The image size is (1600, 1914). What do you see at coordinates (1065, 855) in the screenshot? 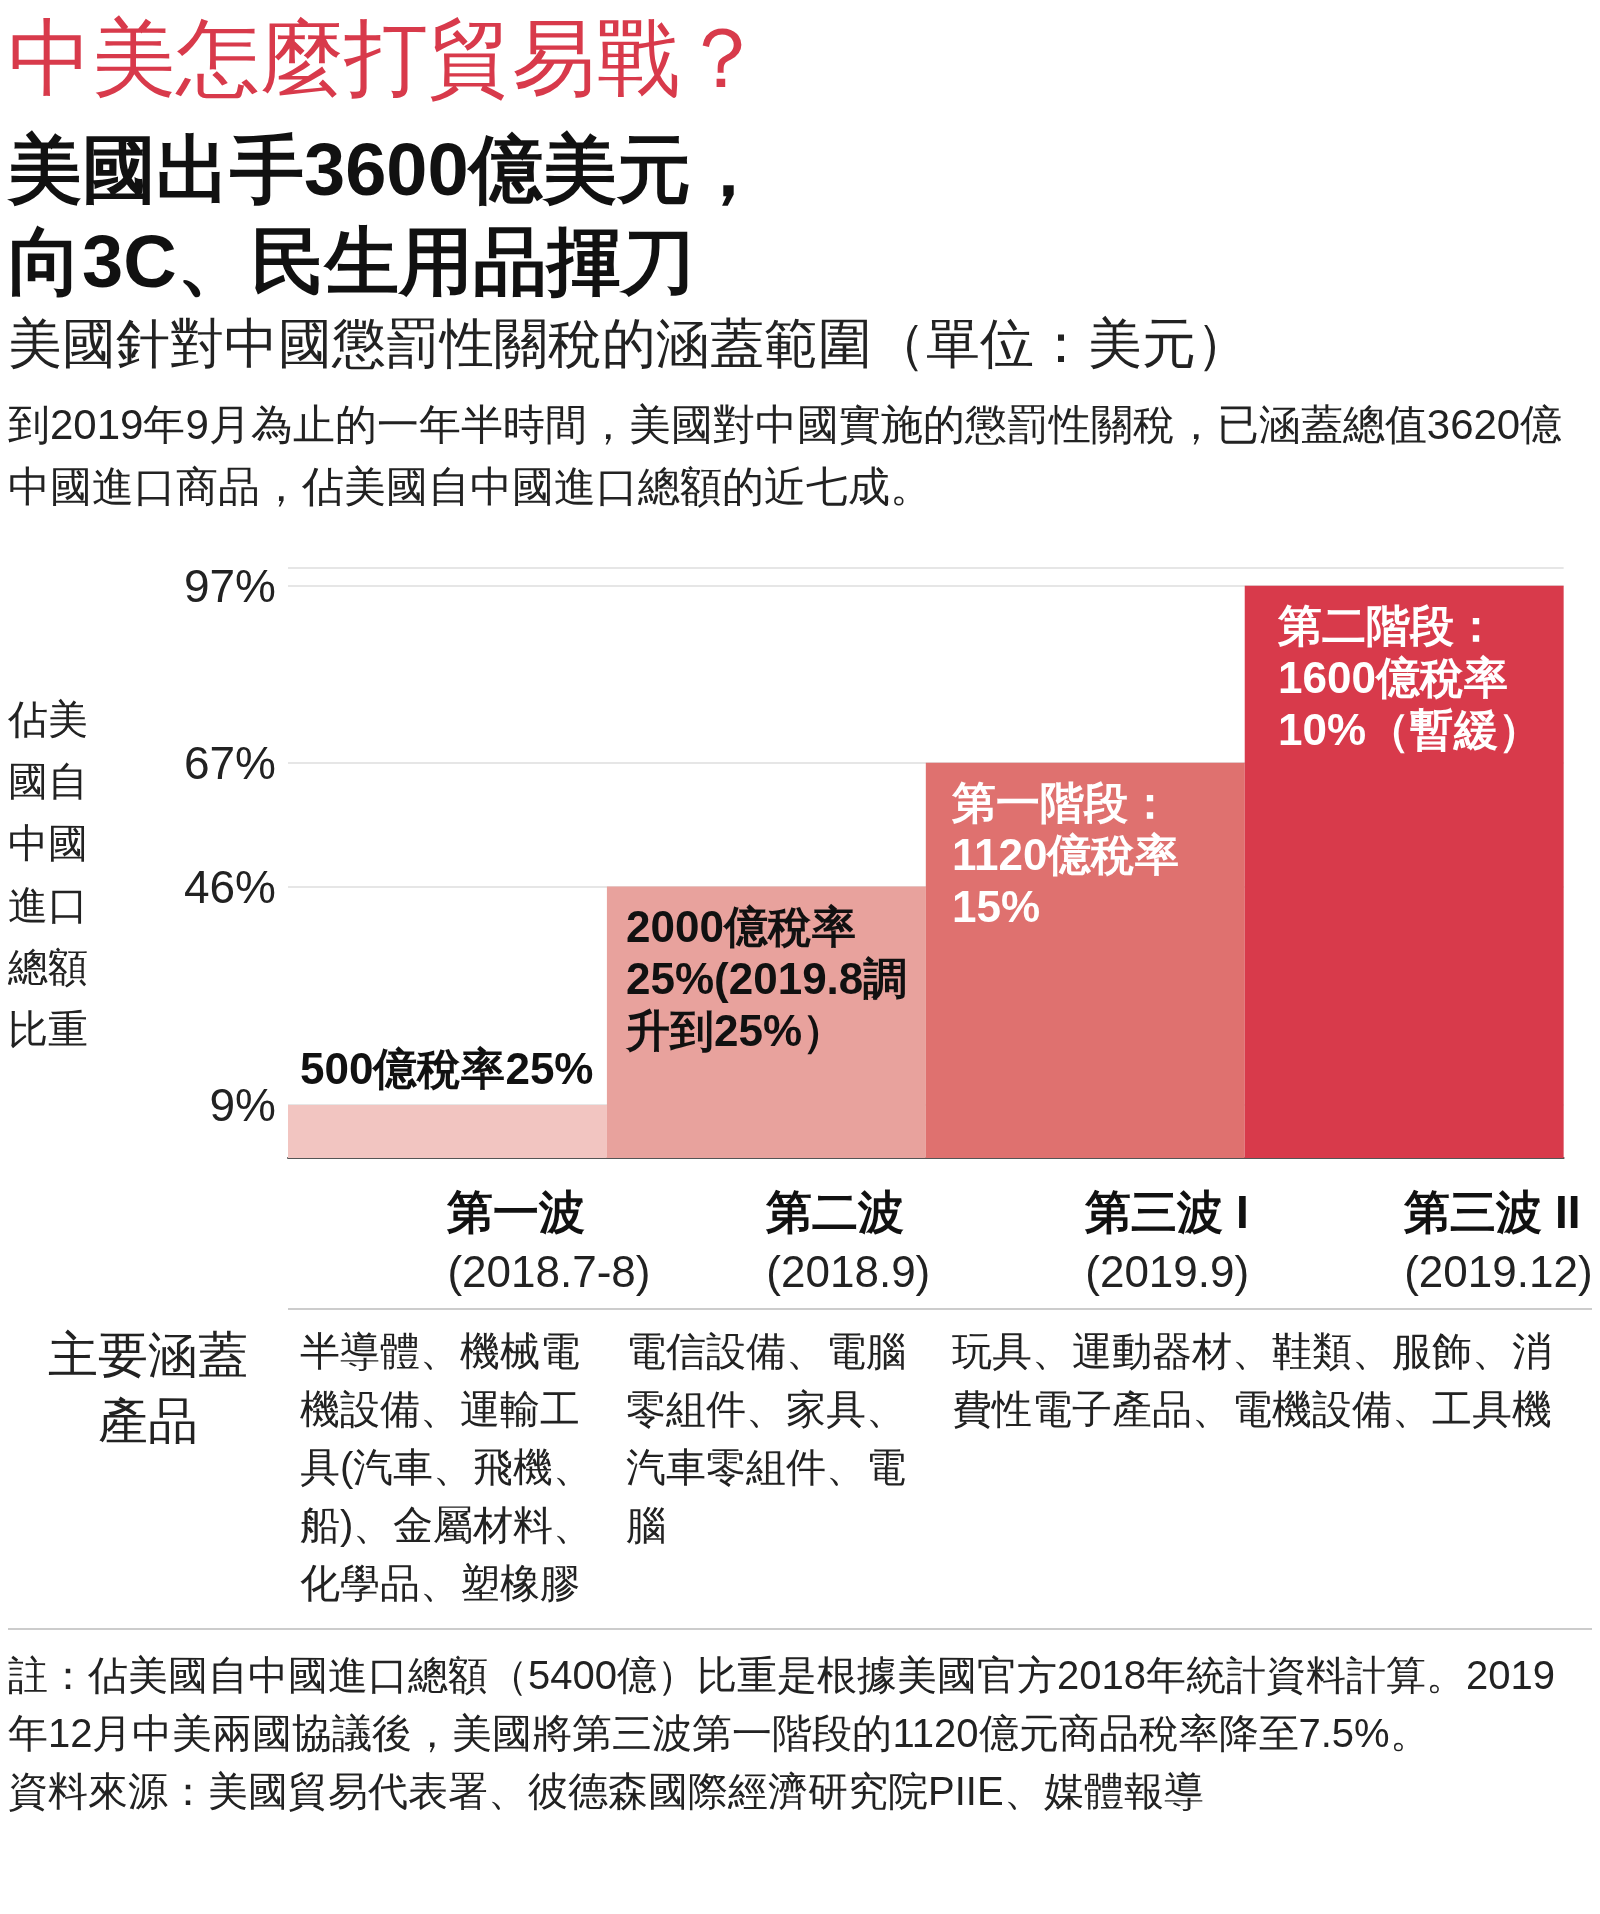
I see `annotation: 第一階段：1120億稅率15%` at bounding box center [1065, 855].